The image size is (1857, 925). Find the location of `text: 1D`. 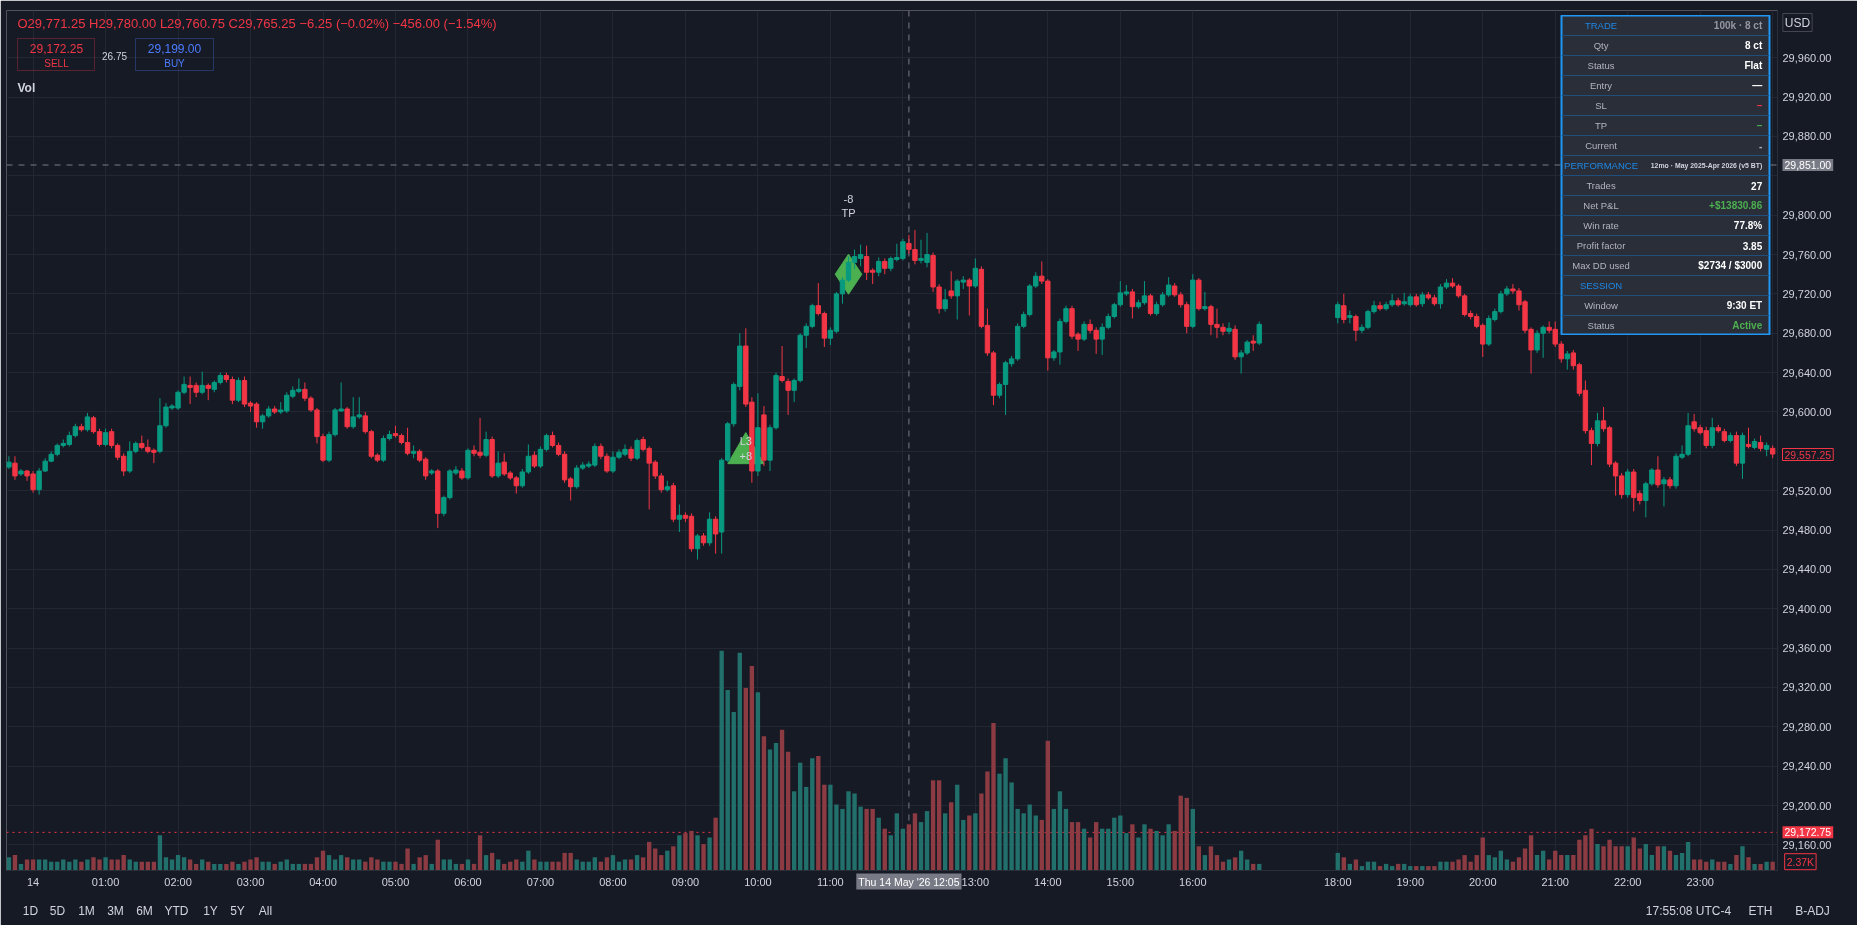

text: 1D is located at coordinates (30, 910).